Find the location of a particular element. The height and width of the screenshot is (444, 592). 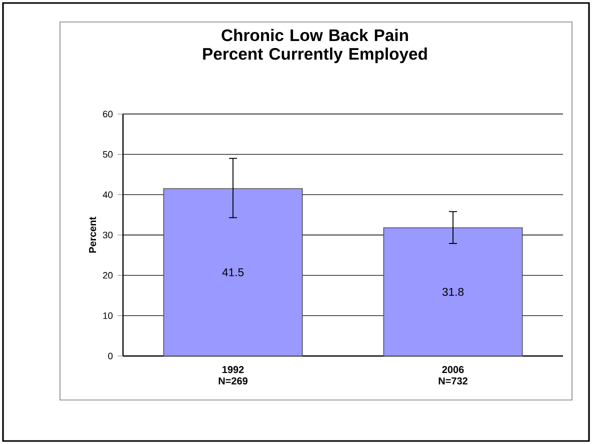

y-axis-title: Percent is located at coordinates (92, 234).